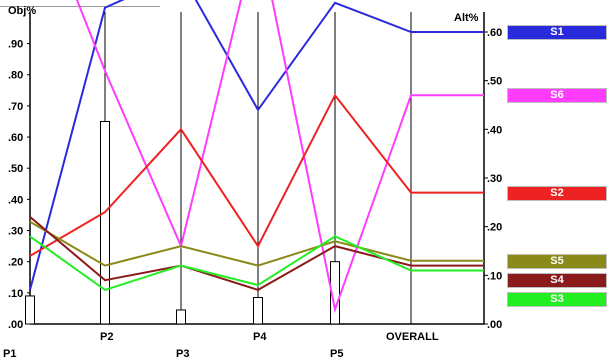 The width and height of the screenshot is (611, 363). Describe the element at coordinates (494, 130) in the screenshot. I see `right-tick-label: .40` at that location.